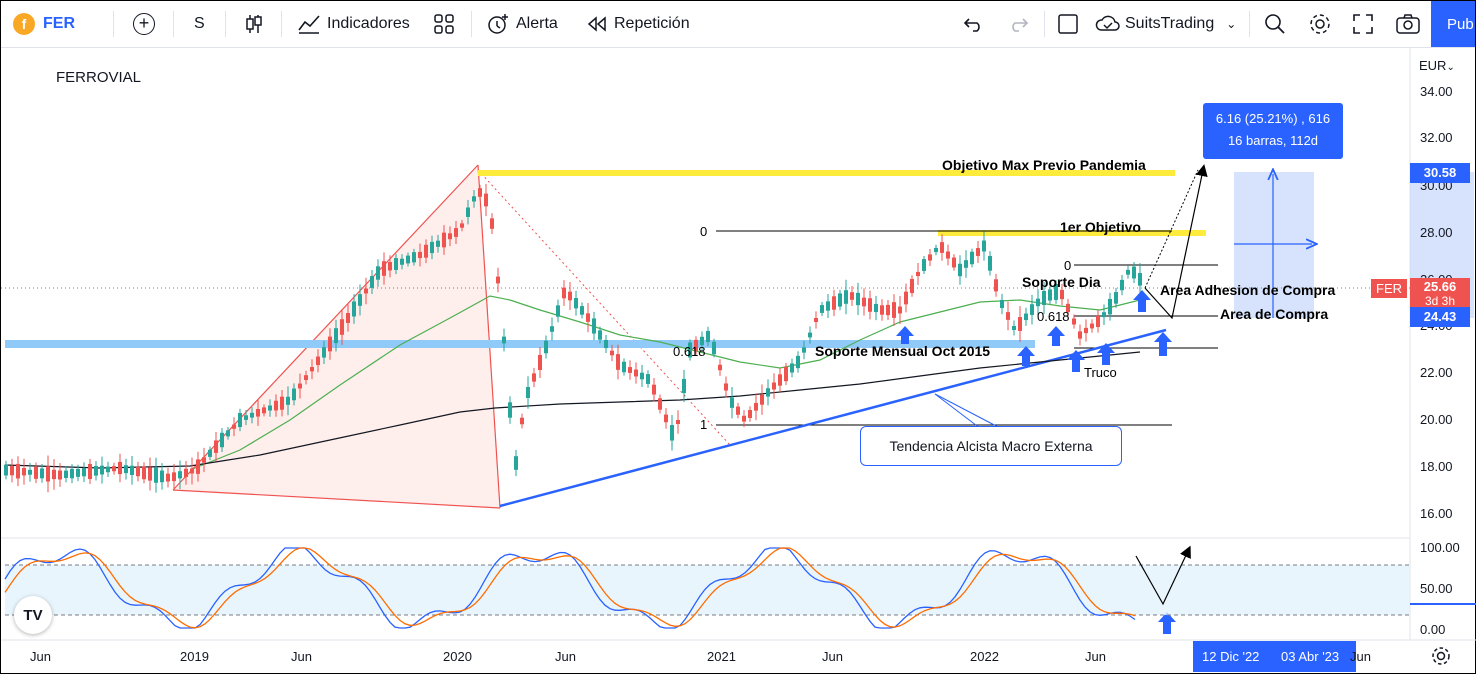 Image resolution: width=1476 pixels, height=674 pixels. I want to click on axis-settings-button, so click(1441, 658).